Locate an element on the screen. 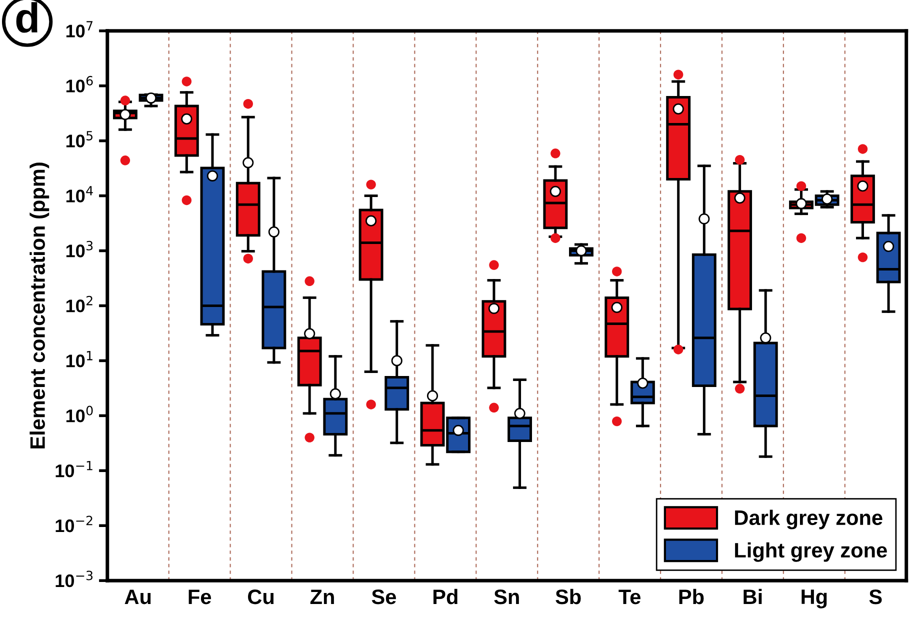  x-tick-label: Pb is located at coordinates (691, 596).